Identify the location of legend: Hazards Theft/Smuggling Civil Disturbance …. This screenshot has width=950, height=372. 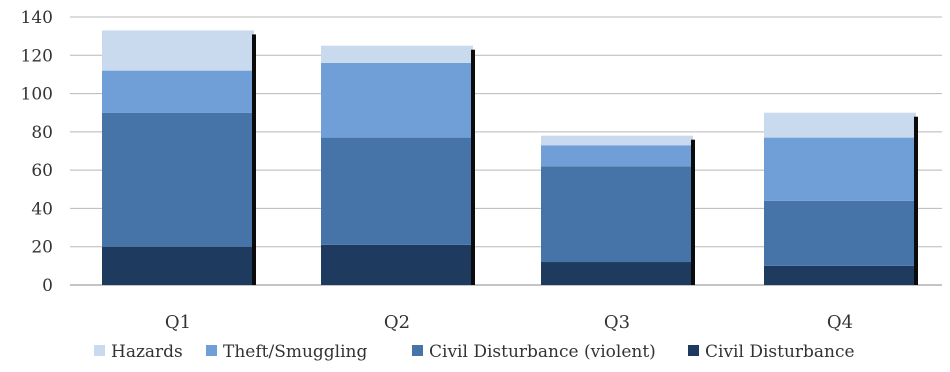
(474, 352).